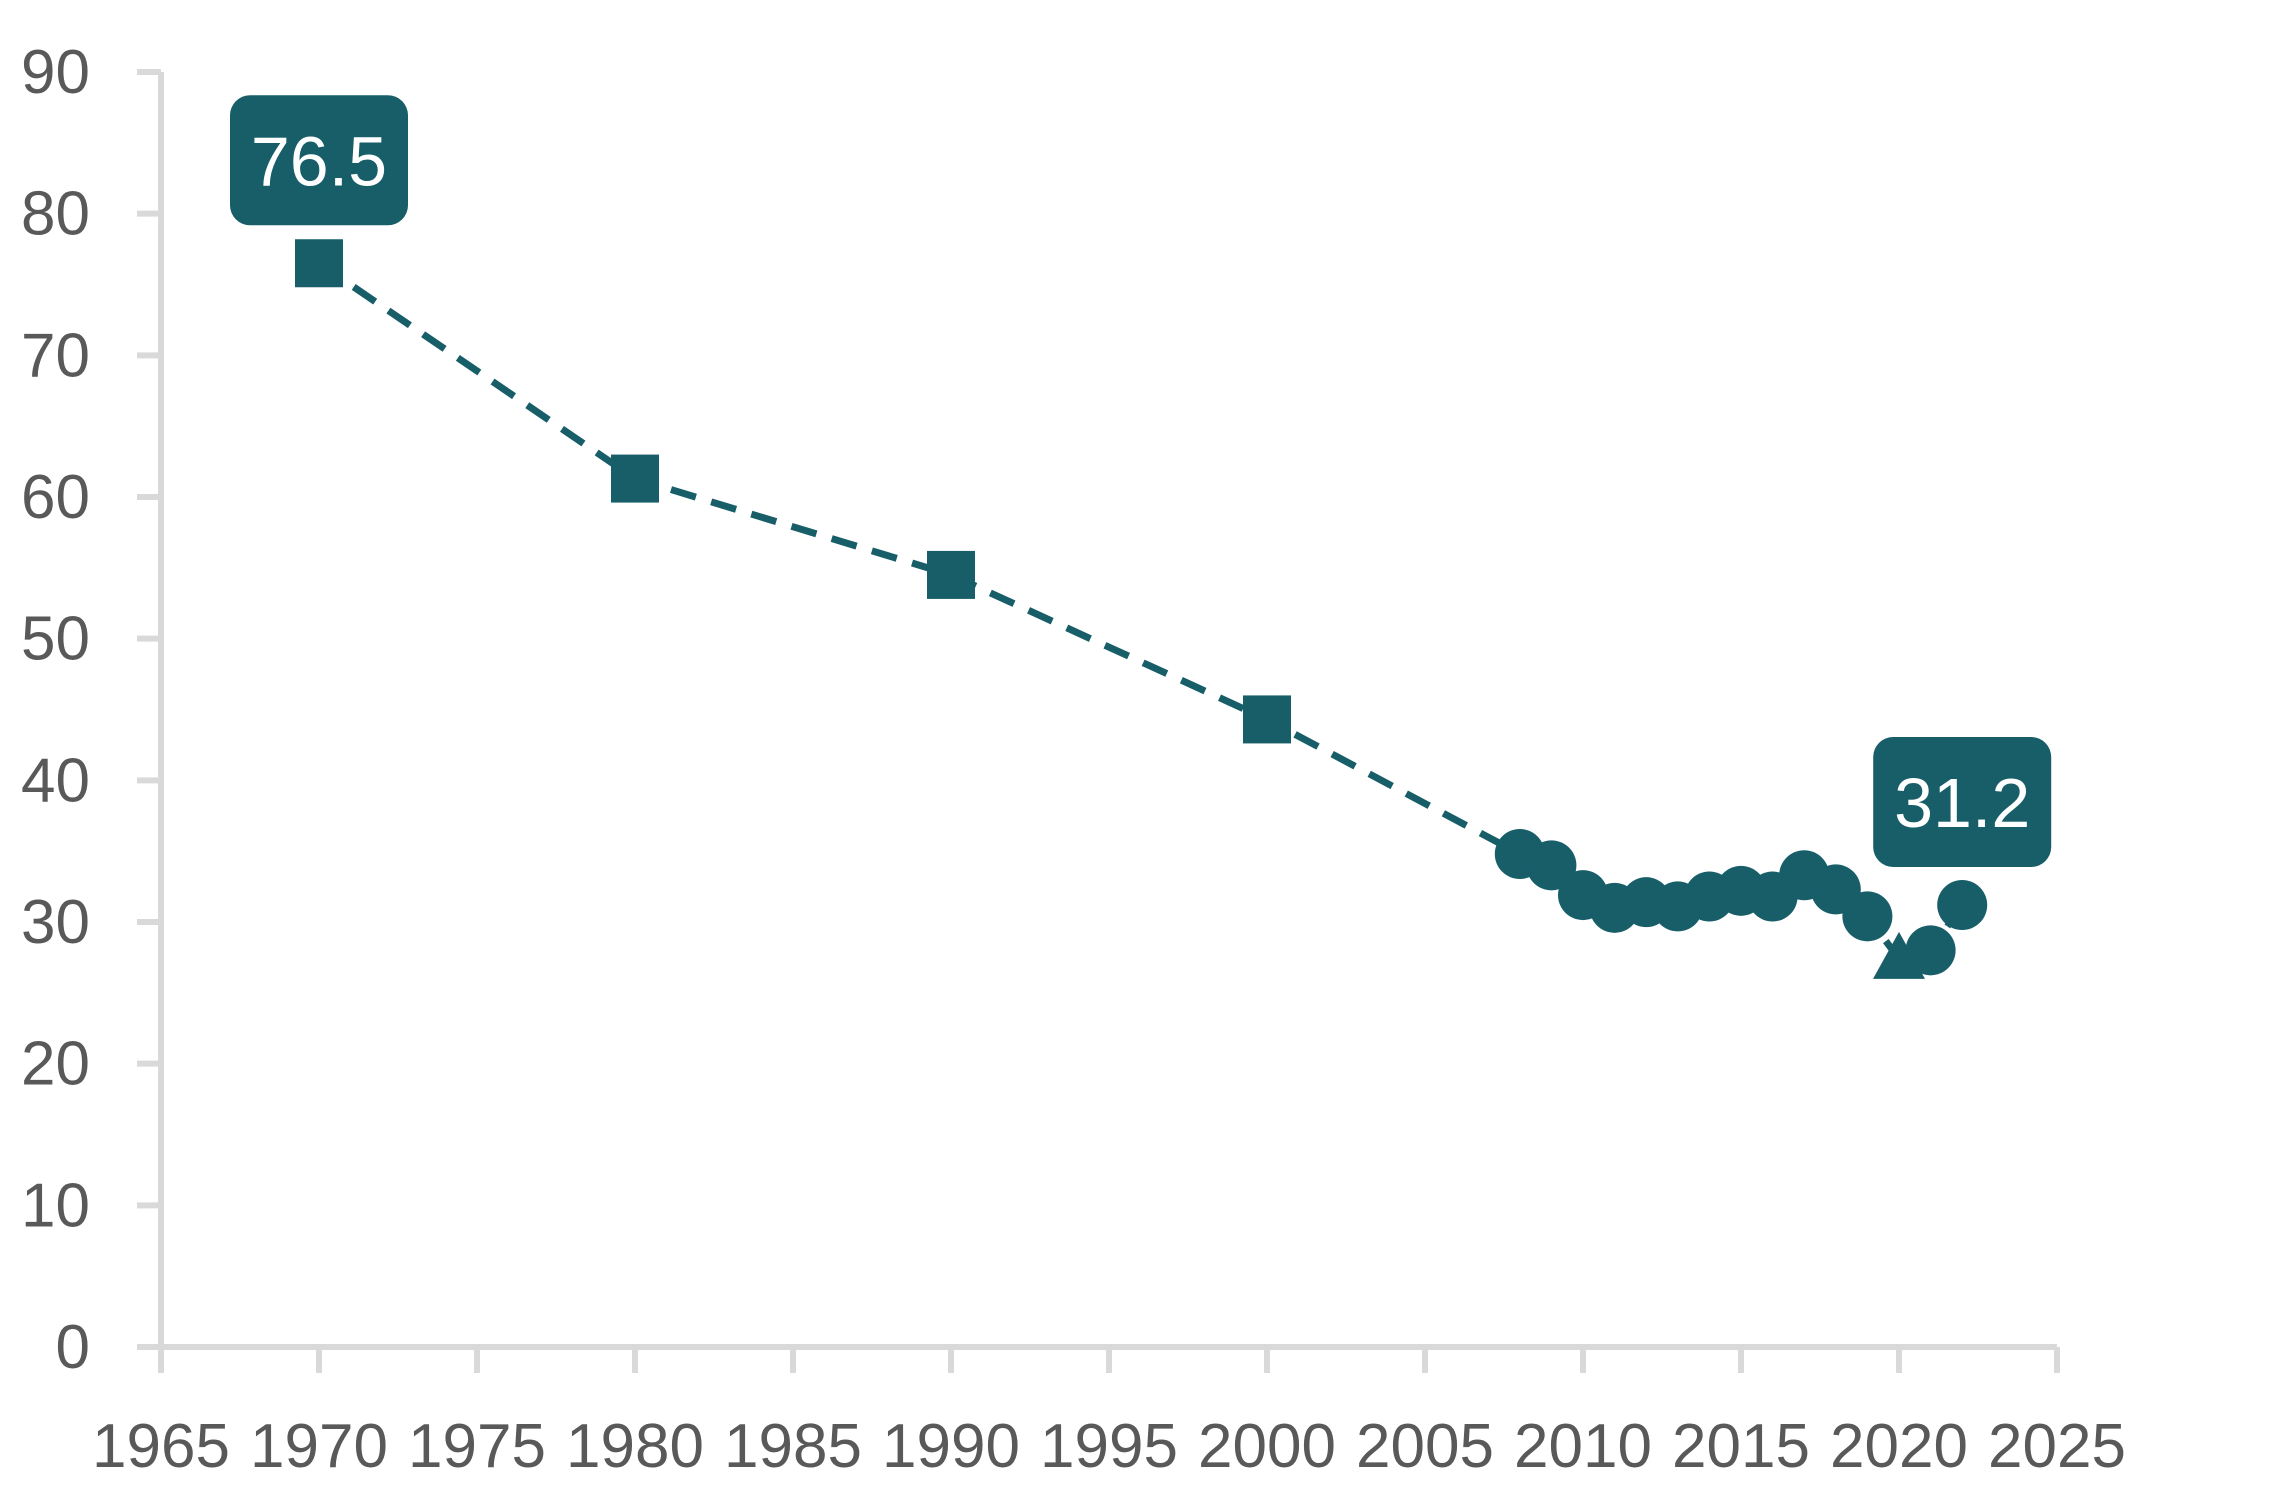 The height and width of the screenshot is (1500, 2281). I want to click on y-tick-label: 50, so click(55, 639).